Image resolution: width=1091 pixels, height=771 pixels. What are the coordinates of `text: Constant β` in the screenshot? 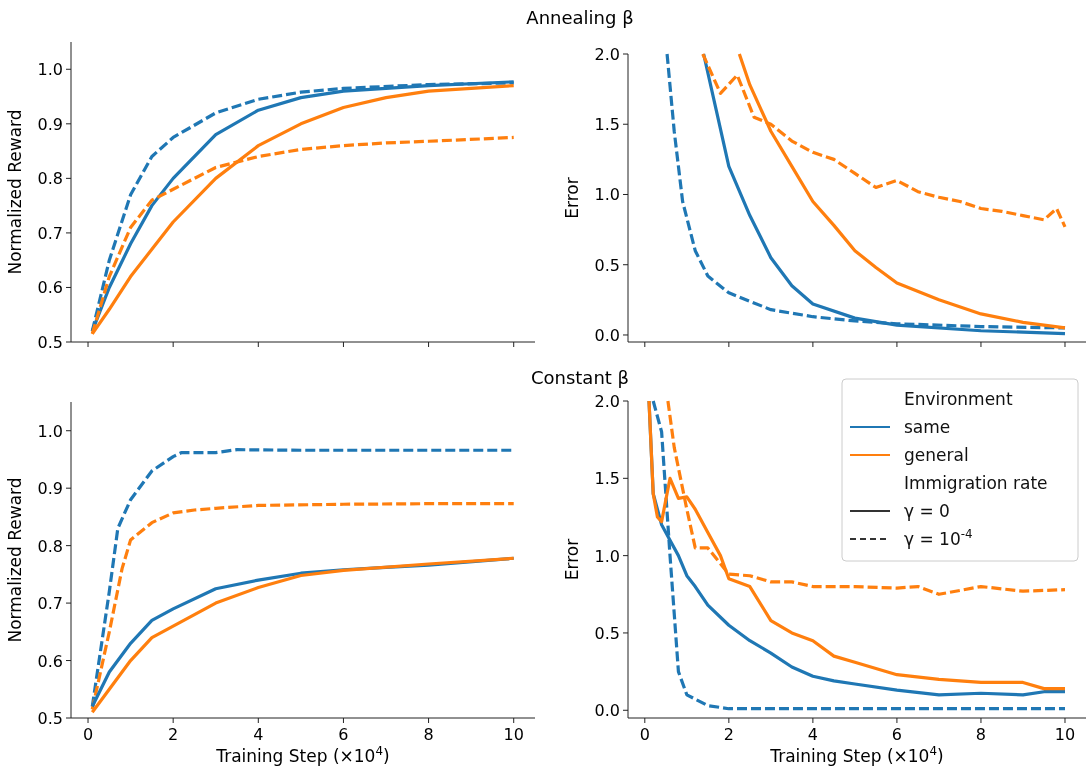 It's located at (580, 377).